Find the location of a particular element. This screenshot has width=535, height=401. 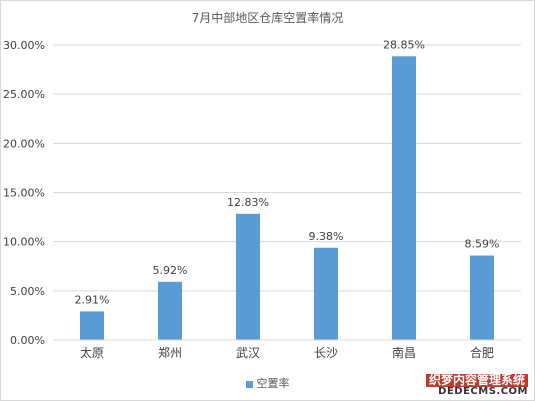

legend-swatch is located at coordinates (249, 384).